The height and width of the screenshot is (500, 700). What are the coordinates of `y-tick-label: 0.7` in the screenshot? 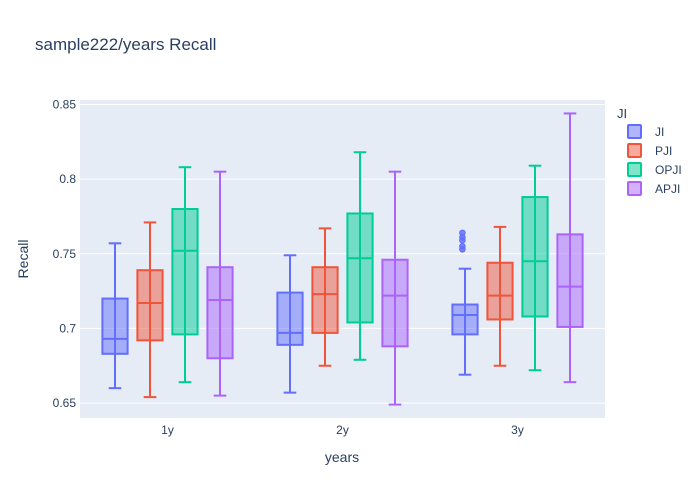 It's located at (67, 328).